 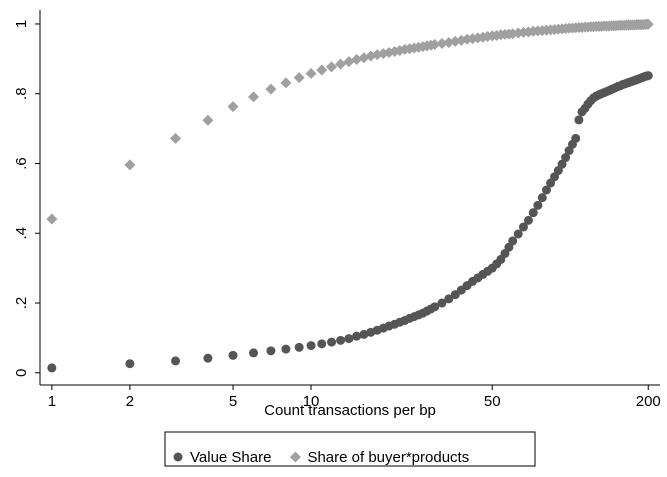 What do you see at coordinates (492, 401) in the screenshot?
I see `x-tick-label: 50` at bounding box center [492, 401].